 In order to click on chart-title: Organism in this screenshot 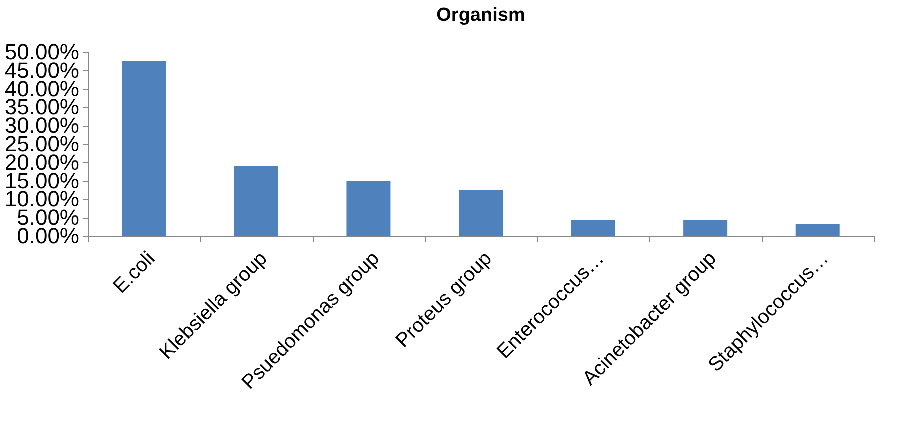, I will do `click(481, 15)`.